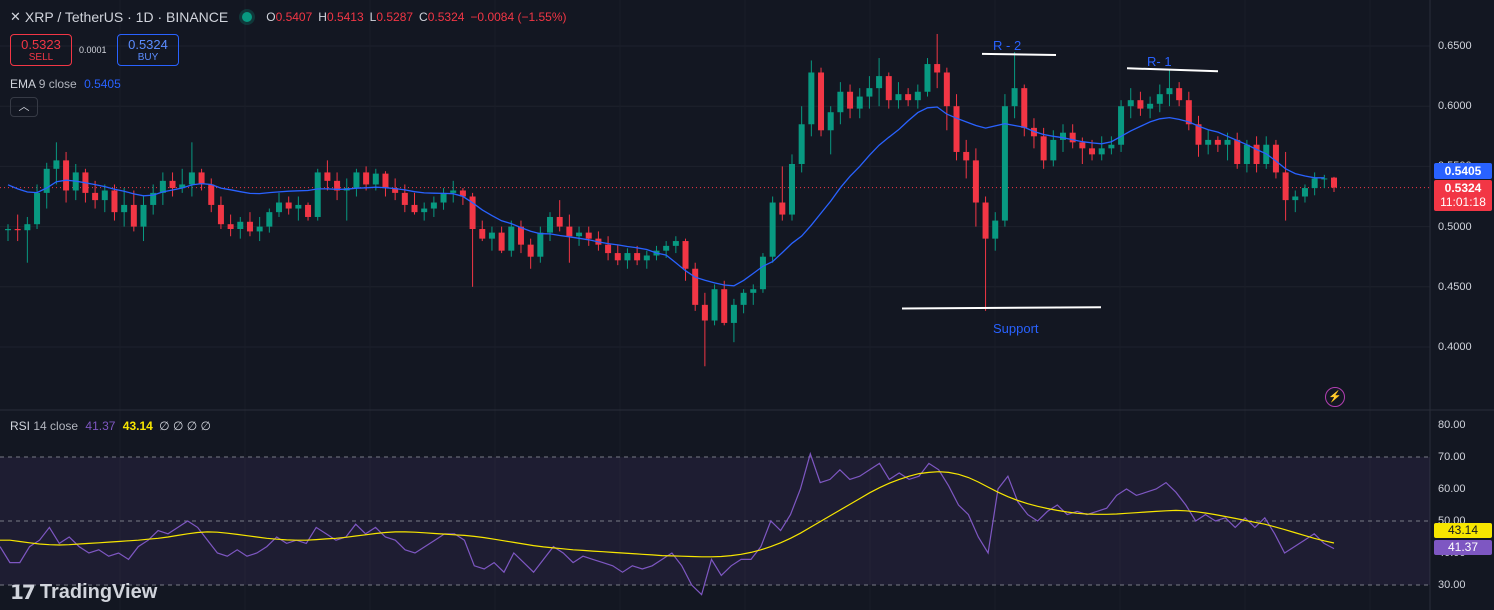 Image resolution: width=1494 pixels, height=610 pixels. Describe the element at coordinates (56, 426) in the screenshot. I see `rsi-params: 14 close` at that location.